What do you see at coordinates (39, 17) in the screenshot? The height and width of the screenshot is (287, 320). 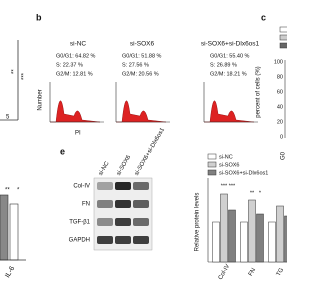 I see `panel-label: b` at bounding box center [39, 17].